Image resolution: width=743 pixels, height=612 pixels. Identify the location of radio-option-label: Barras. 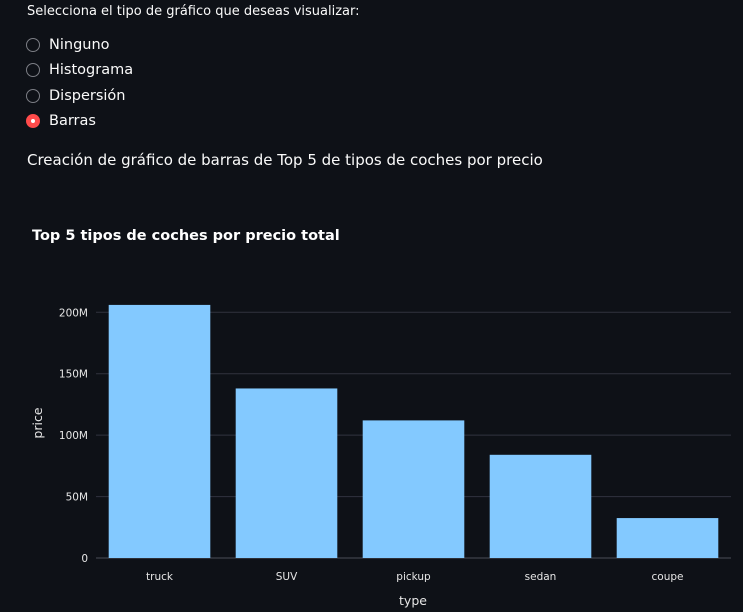
(72, 121).